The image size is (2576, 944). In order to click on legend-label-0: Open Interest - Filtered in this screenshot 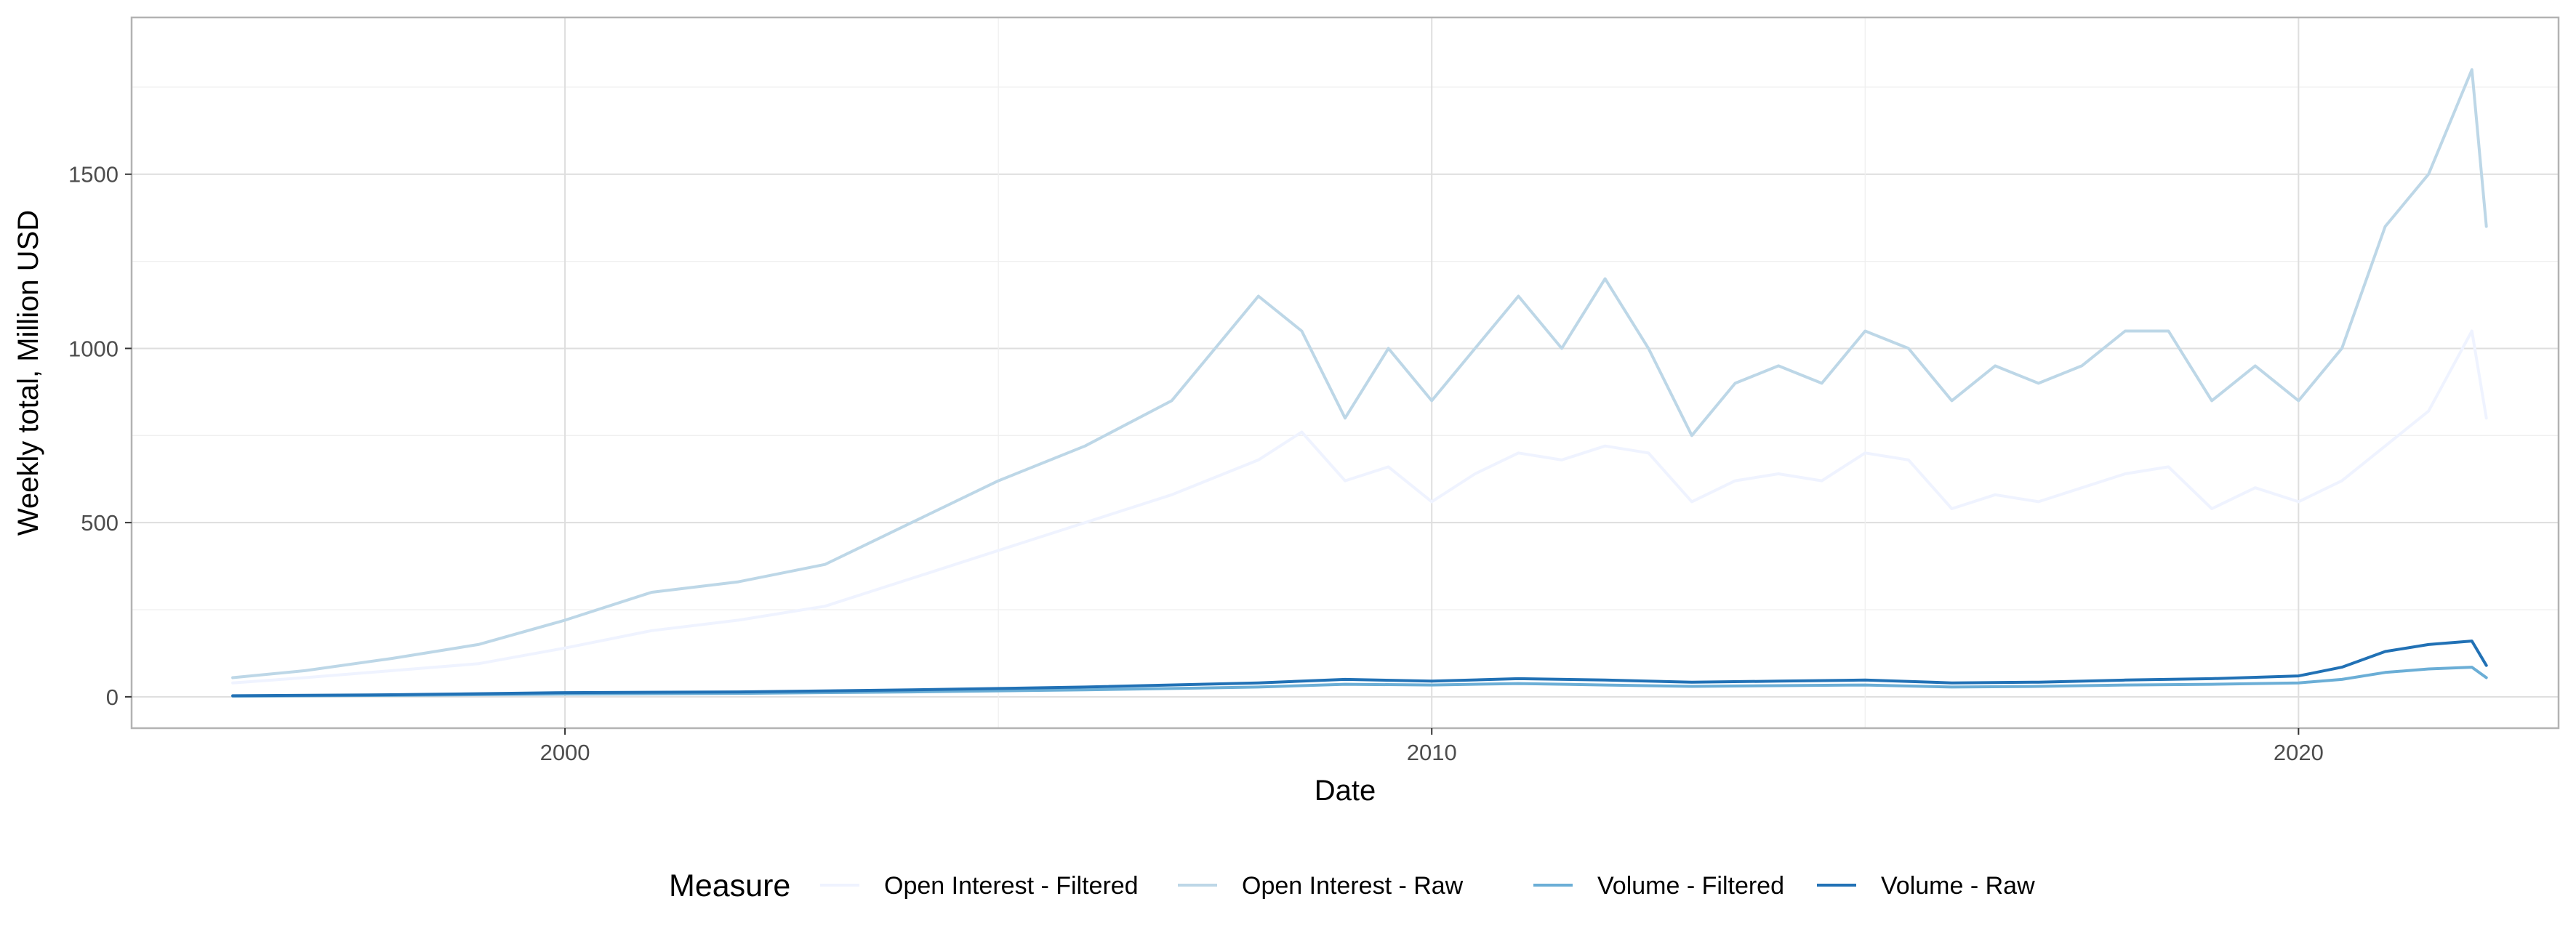, I will do `click(1012, 886)`.